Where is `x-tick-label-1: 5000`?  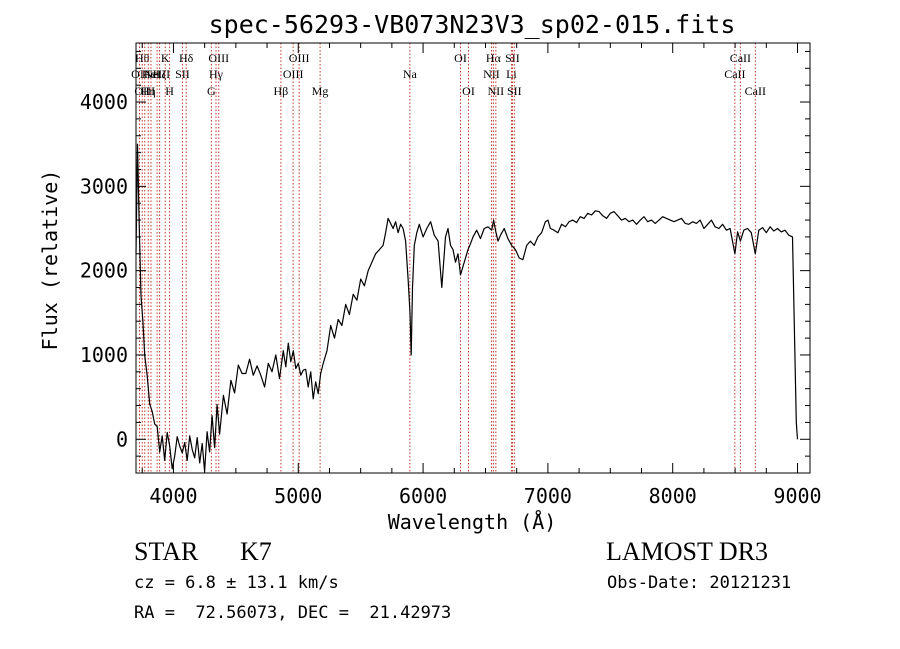 x-tick-label-1: 5000 is located at coordinates (298, 496).